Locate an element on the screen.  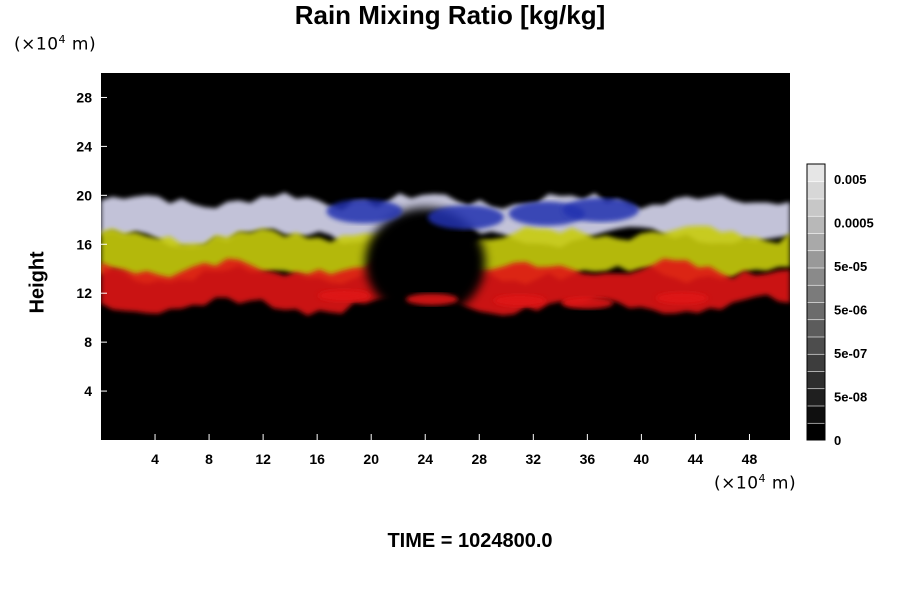
colorbar-label: 0.0005 is located at coordinates (854, 223).